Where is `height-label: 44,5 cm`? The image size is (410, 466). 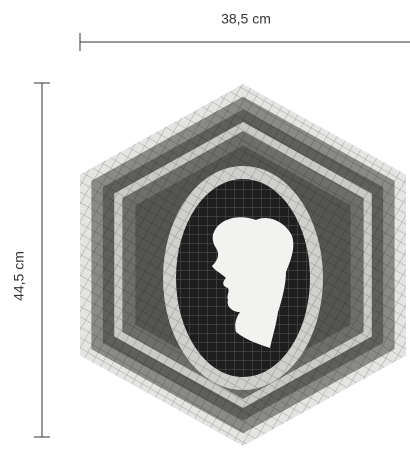 height-label: 44,5 cm is located at coordinates (19, 276).